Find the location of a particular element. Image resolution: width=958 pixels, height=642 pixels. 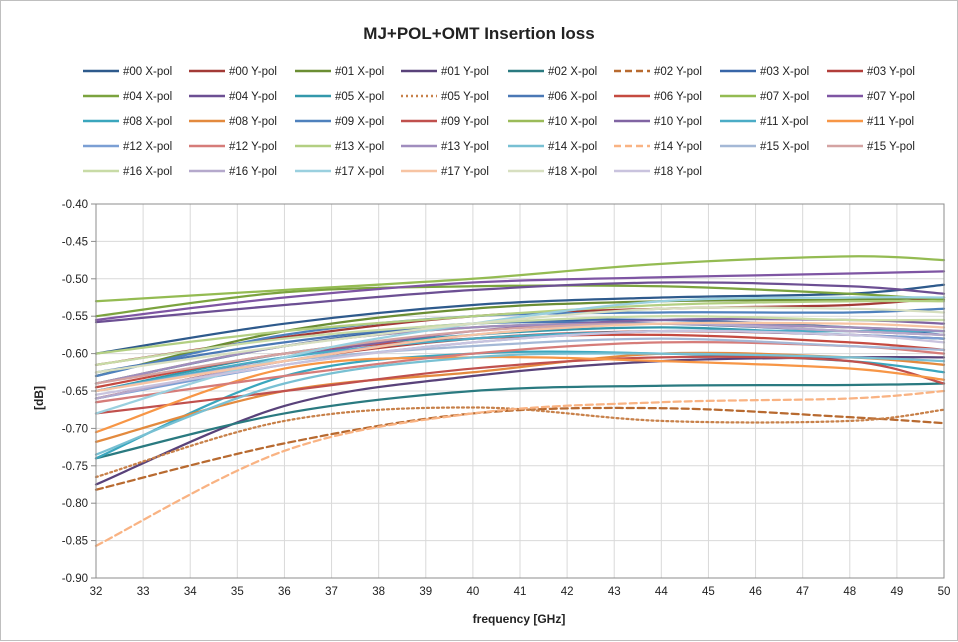

legend-item: #18 Y-pol is located at coordinates (658, 172).